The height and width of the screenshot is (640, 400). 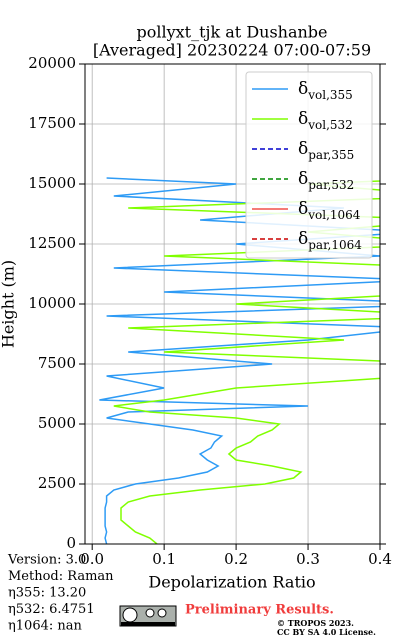 What do you see at coordinates (148, 616) in the screenshot?
I see `license-logo` at bounding box center [148, 616].